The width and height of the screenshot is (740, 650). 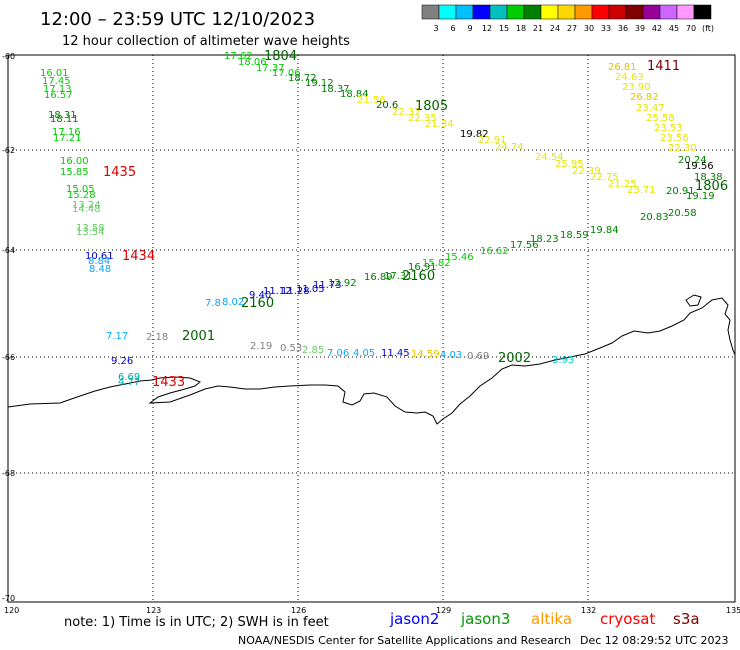 I want to click on satellite-jason2: jason2, so click(x=414, y=619).